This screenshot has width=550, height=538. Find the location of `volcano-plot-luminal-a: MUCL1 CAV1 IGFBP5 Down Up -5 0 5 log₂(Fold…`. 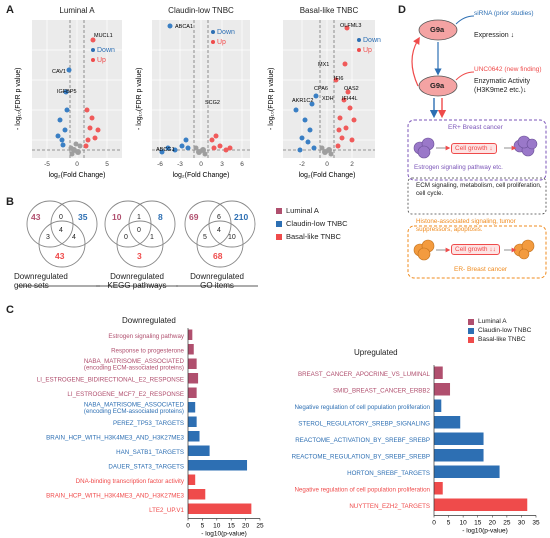

volcano-plot-luminal-a: MUCL1 CAV1 IGFBP5 Down Up -5 0 5 log₂(Fold… is located at coordinates (77, 99).